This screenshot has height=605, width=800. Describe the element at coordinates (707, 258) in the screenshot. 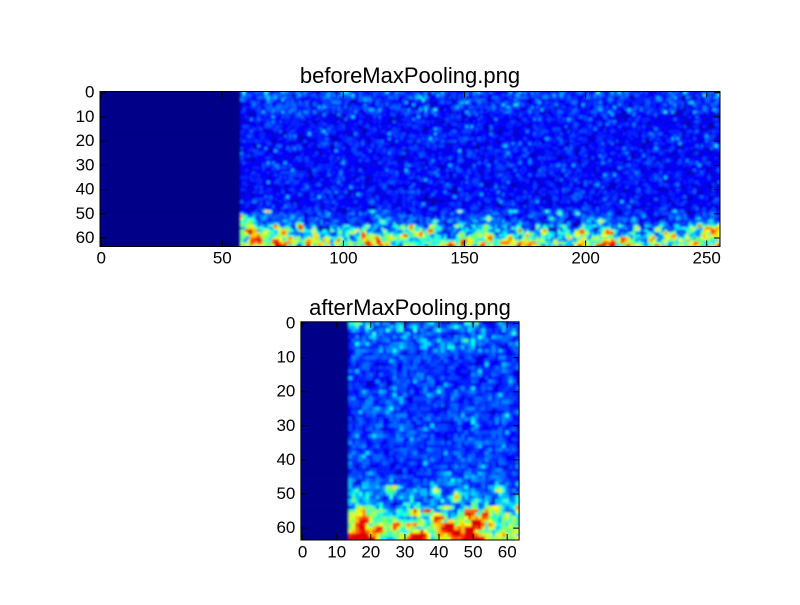

I see `svg-text: 250` at that location.